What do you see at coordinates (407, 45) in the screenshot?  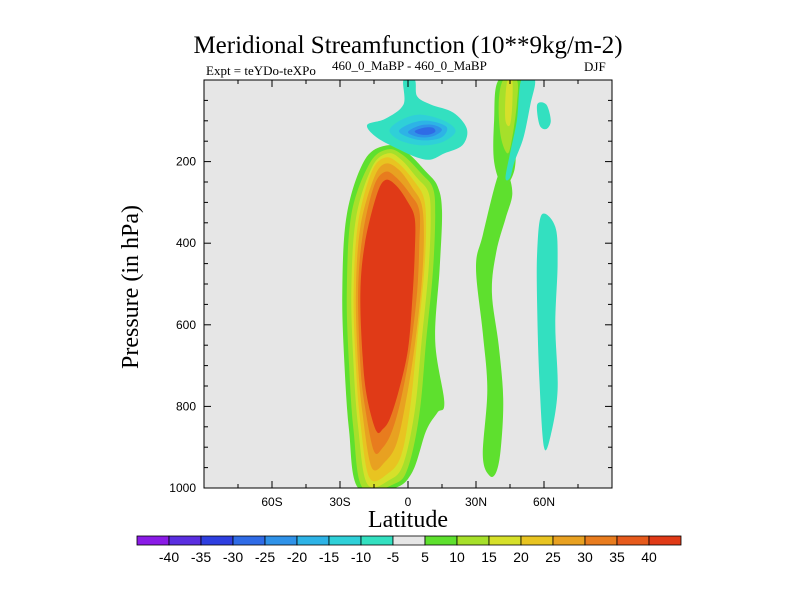 I see `chart-title: Meridional Streamfunction (10**9kg/m-2)` at bounding box center [407, 45].